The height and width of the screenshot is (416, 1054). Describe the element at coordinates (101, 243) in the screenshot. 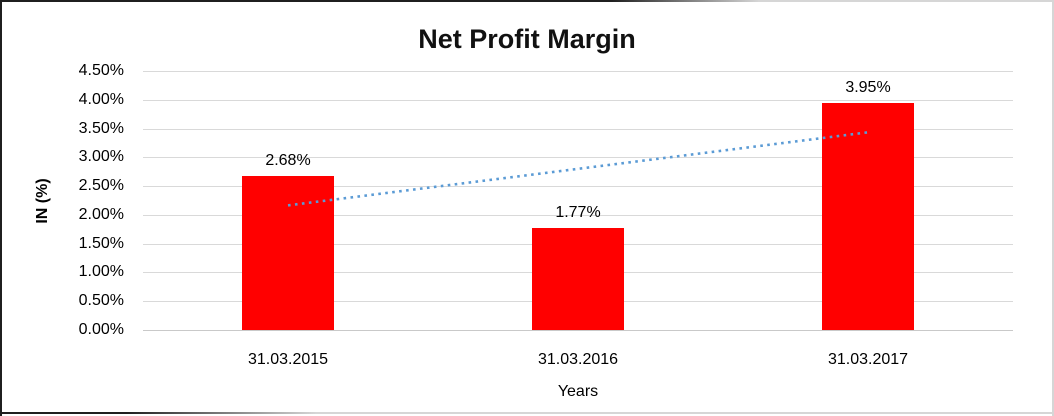

I see `y-tick-label: 1.50%` at that location.